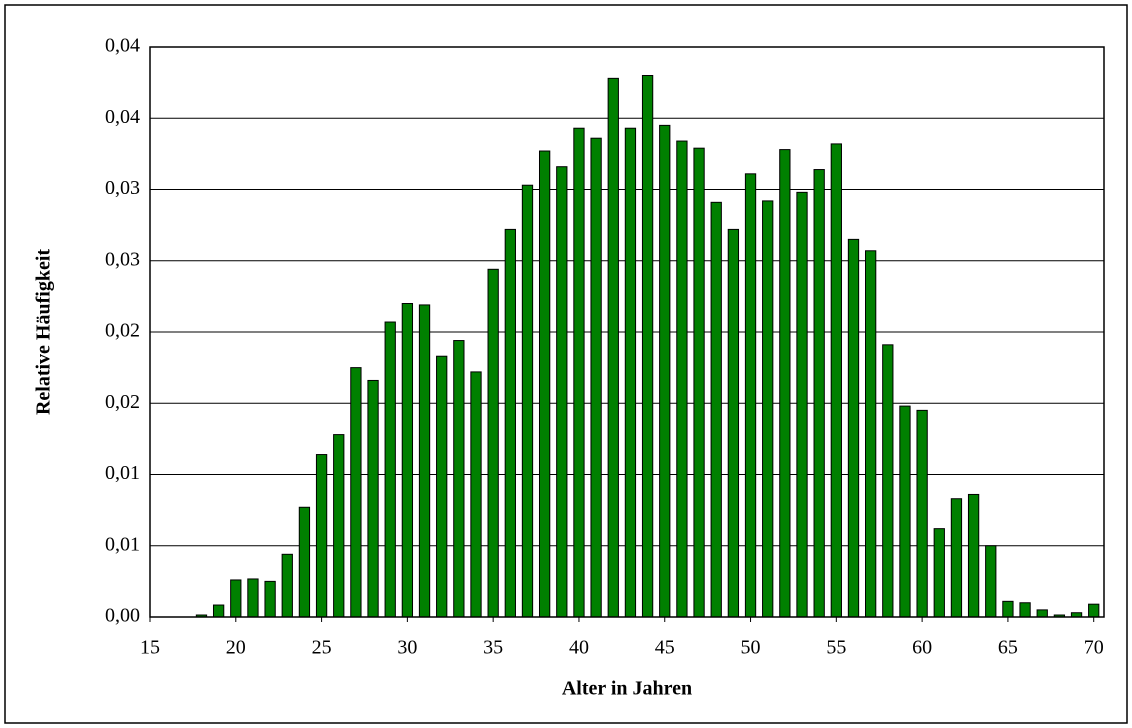  Describe the element at coordinates (493, 648) in the screenshot. I see `x-tick-label: 35` at that location.